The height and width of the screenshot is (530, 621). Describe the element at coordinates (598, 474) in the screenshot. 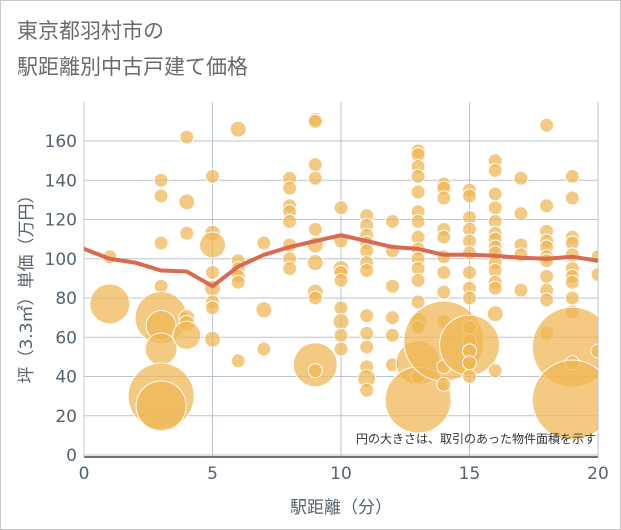

I see `x-tick-label: 20` at that location.